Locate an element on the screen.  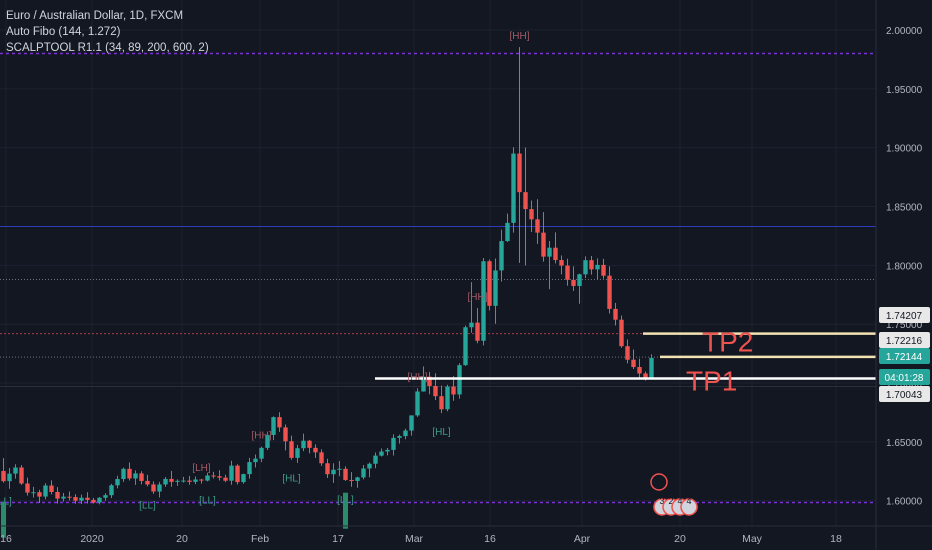
event-badge is located at coordinates (689, 507).